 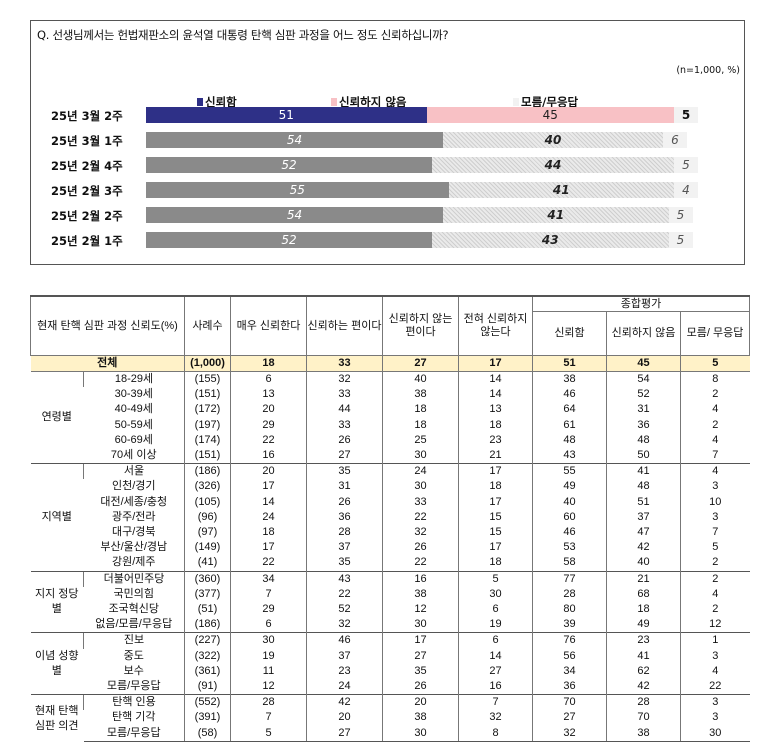 What do you see at coordinates (390, 417) in the screenshot?
I see `table-row: 연령별 18-29세 (155) 6 32 40 14 38 54 8` at bounding box center [390, 417].